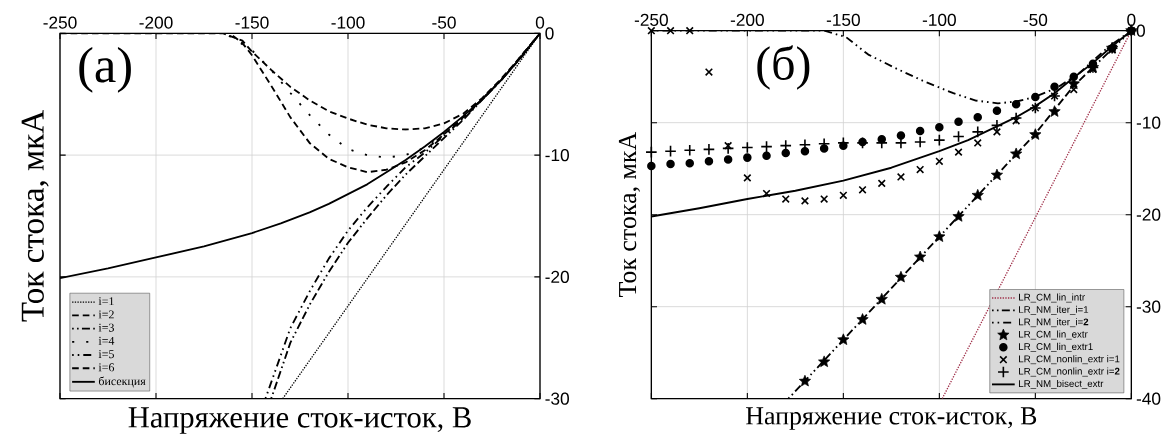  I want to click on annotation: (a), so click(105, 69).